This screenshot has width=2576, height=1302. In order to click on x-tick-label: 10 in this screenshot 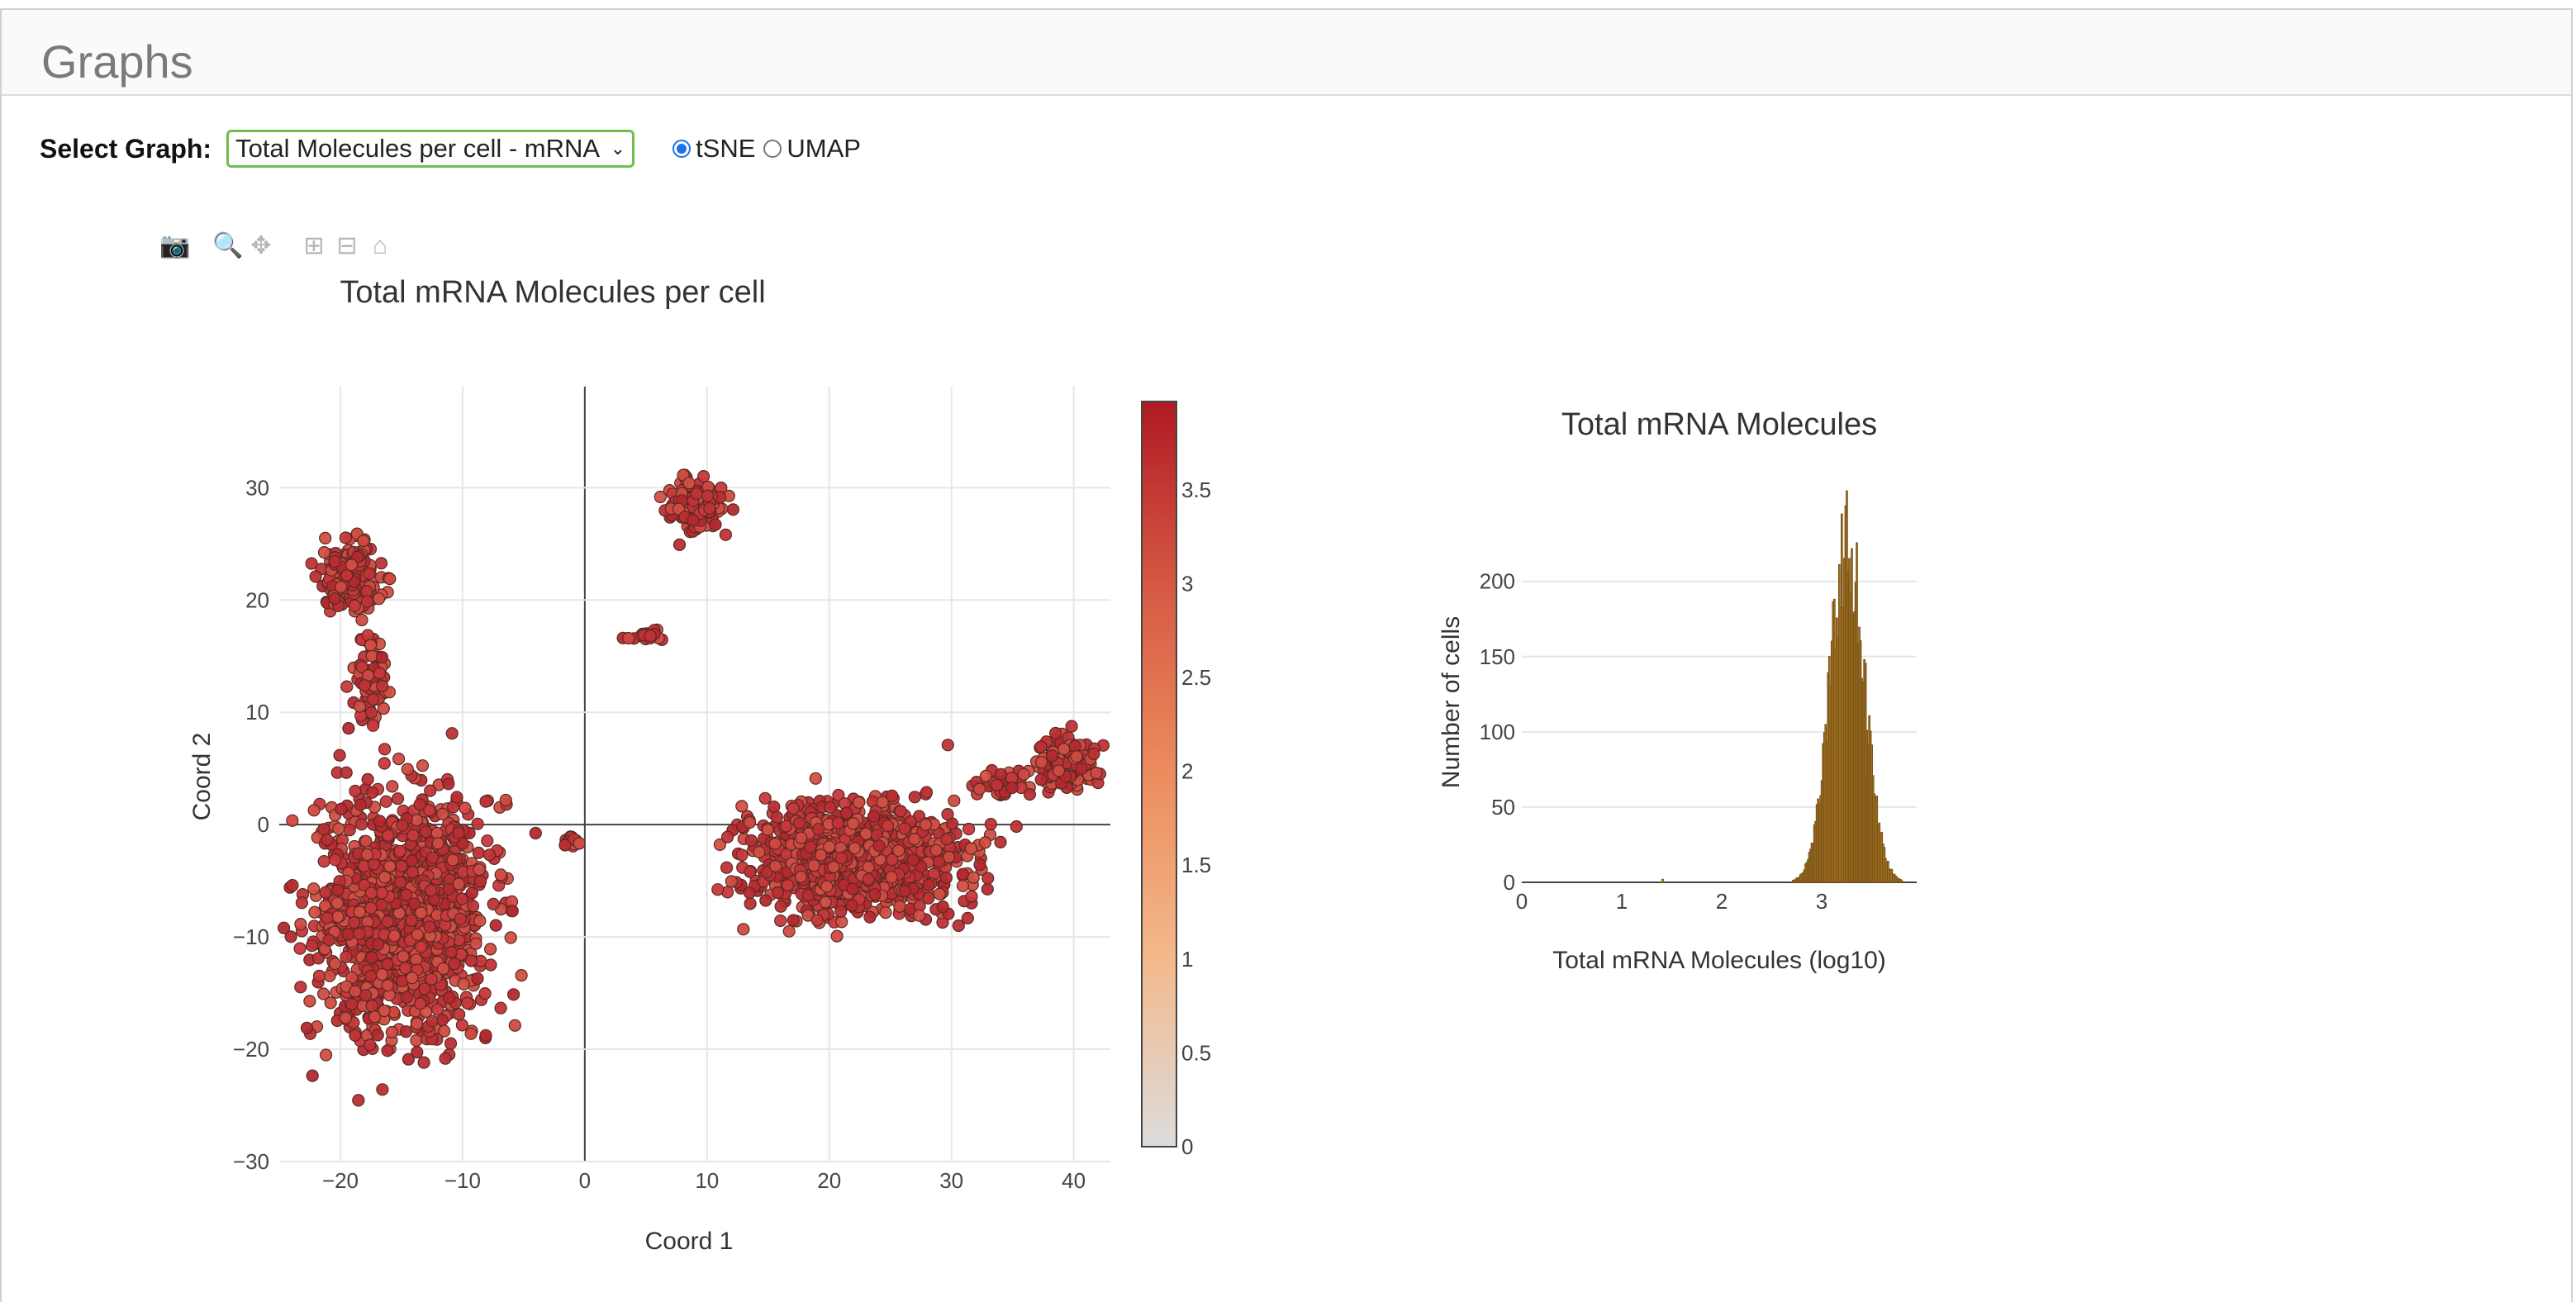, I will do `click(707, 1180)`.